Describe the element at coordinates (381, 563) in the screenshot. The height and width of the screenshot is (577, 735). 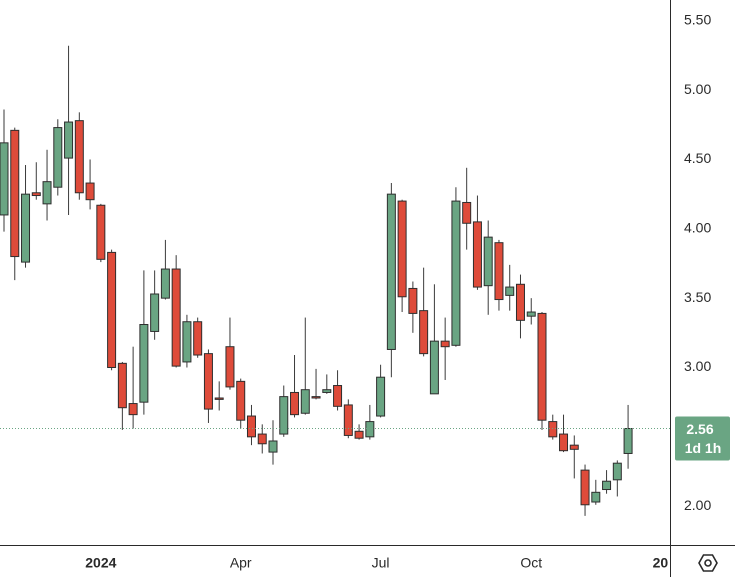
I see `x-tick-label: Jul` at that location.